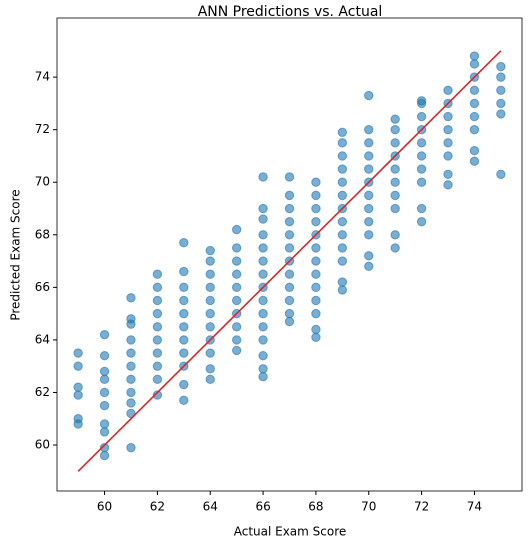 This screenshot has height=545, width=532. Describe the element at coordinates (290, 532) in the screenshot. I see `x-axis-label: Actual Exam Score` at that location.